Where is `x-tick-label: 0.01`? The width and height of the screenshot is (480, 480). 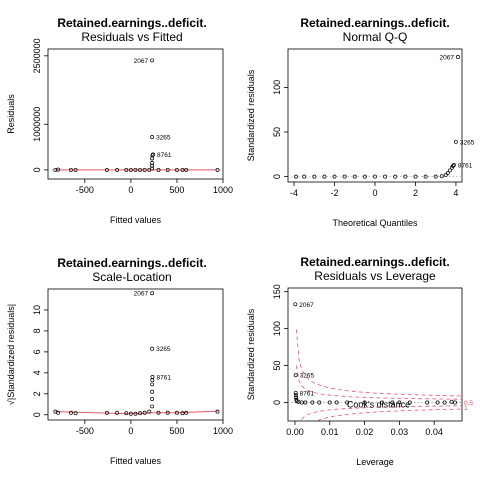 x-tick-label: 0.01 is located at coordinates (330, 432).